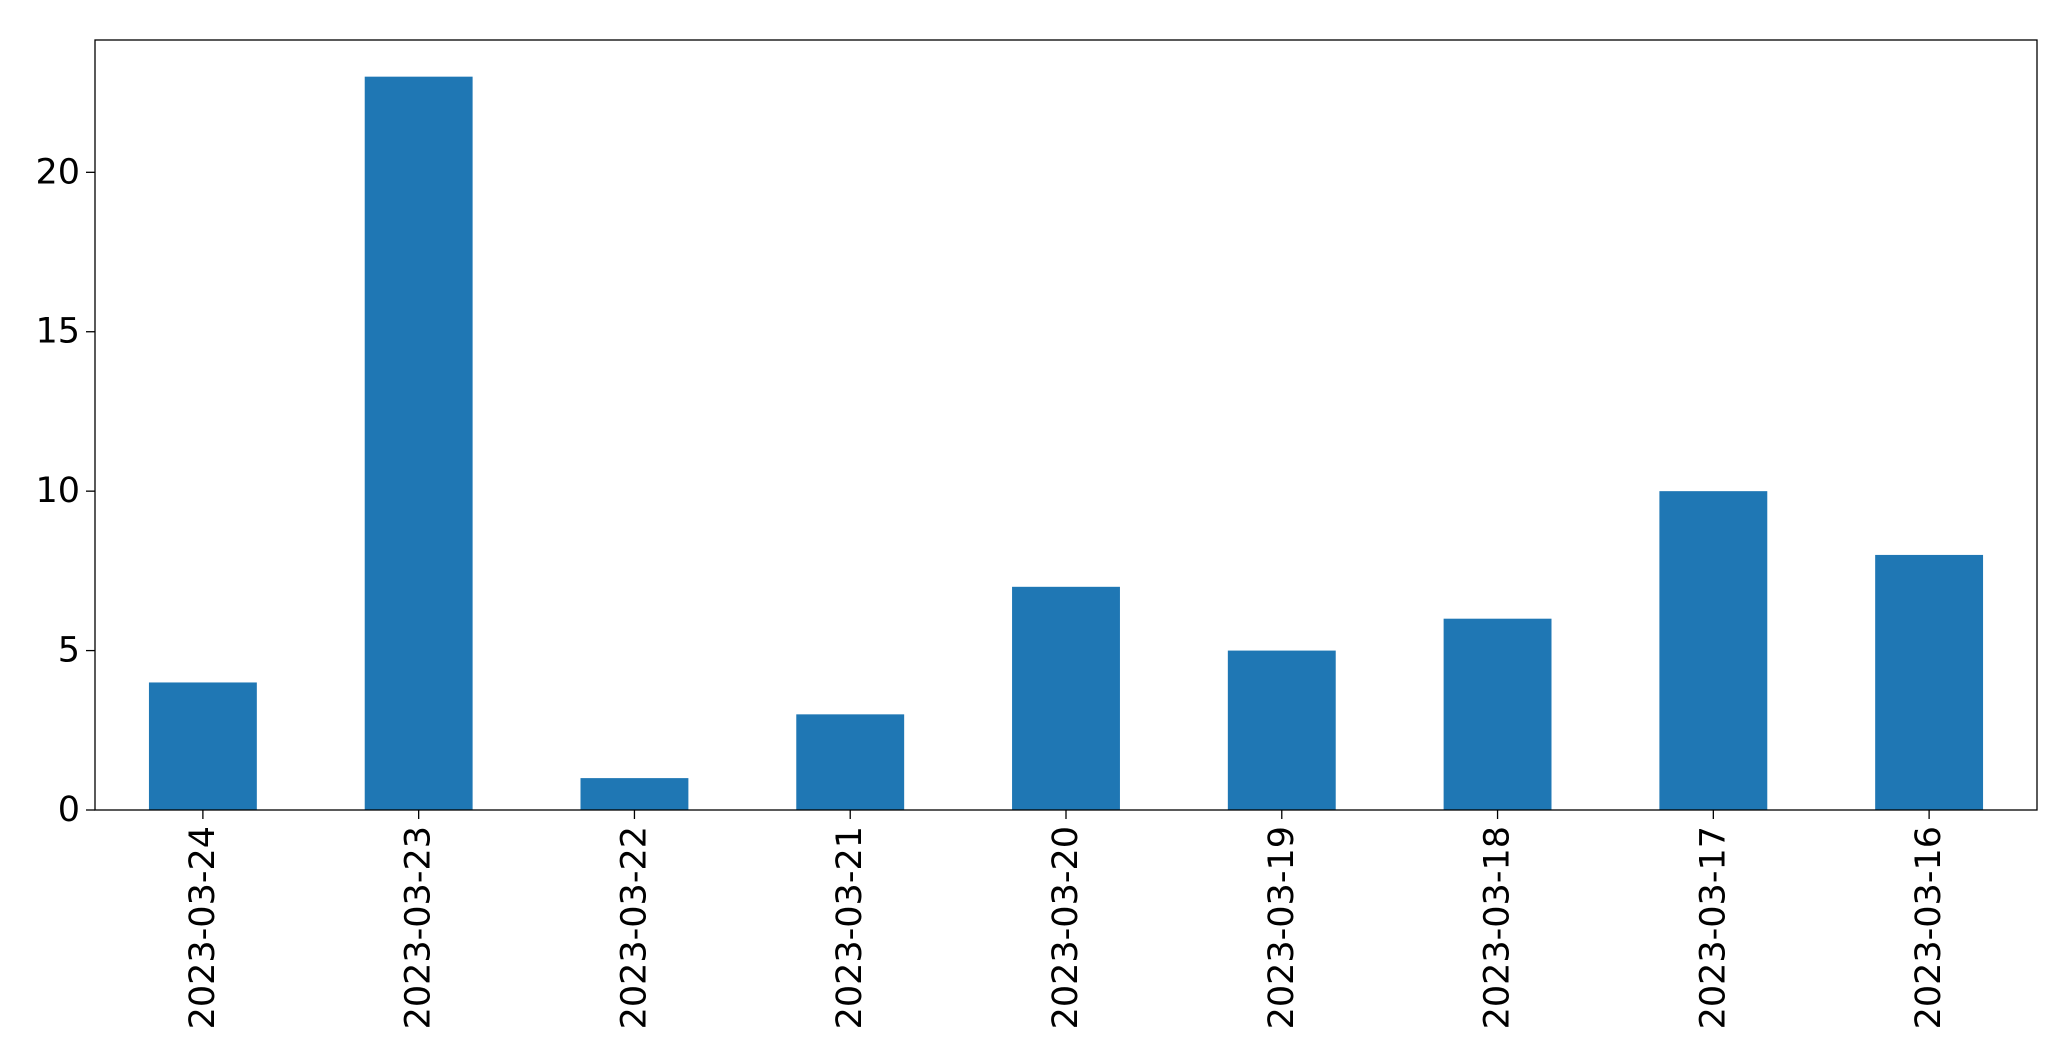 The image size is (2071, 1061). What do you see at coordinates (1713, 927) in the screenshot?
I see `x-tick-label: 2023-03-17` at bounding box center [1713, 927].